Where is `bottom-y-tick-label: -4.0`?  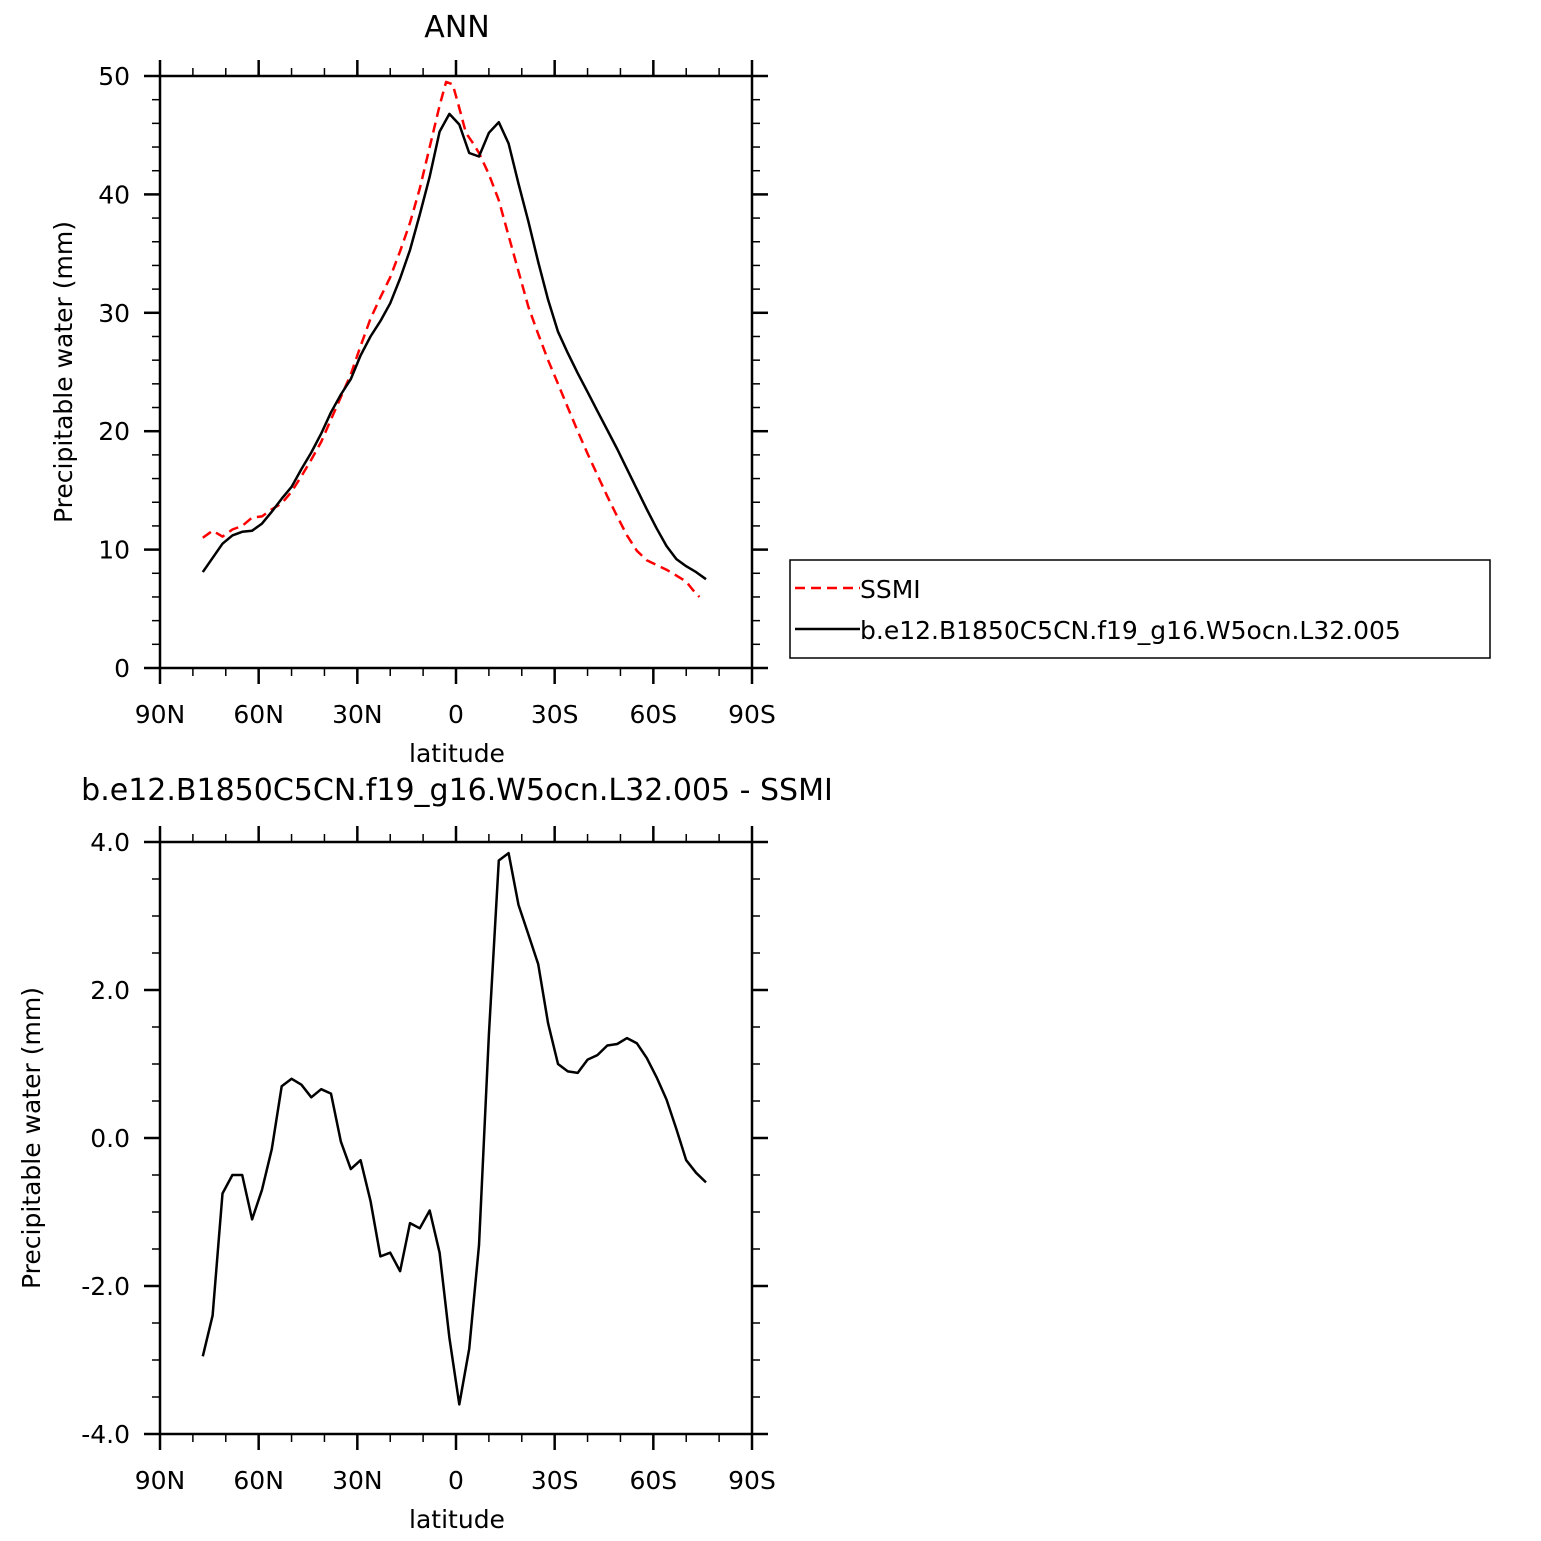
bottom-y-tick-label: -4.0 is located at coordinates (105, 1434).